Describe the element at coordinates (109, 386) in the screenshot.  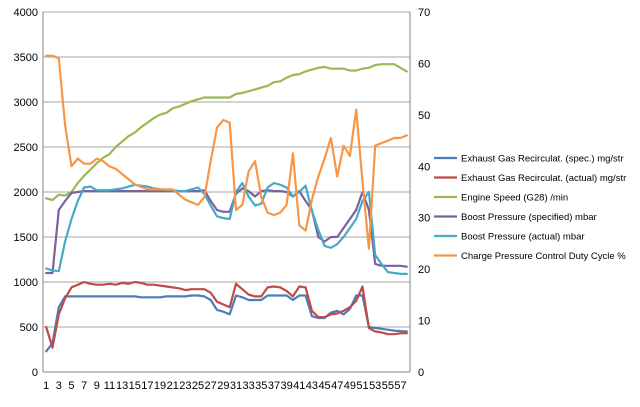
I see `x-tick-label: 11` at that location.